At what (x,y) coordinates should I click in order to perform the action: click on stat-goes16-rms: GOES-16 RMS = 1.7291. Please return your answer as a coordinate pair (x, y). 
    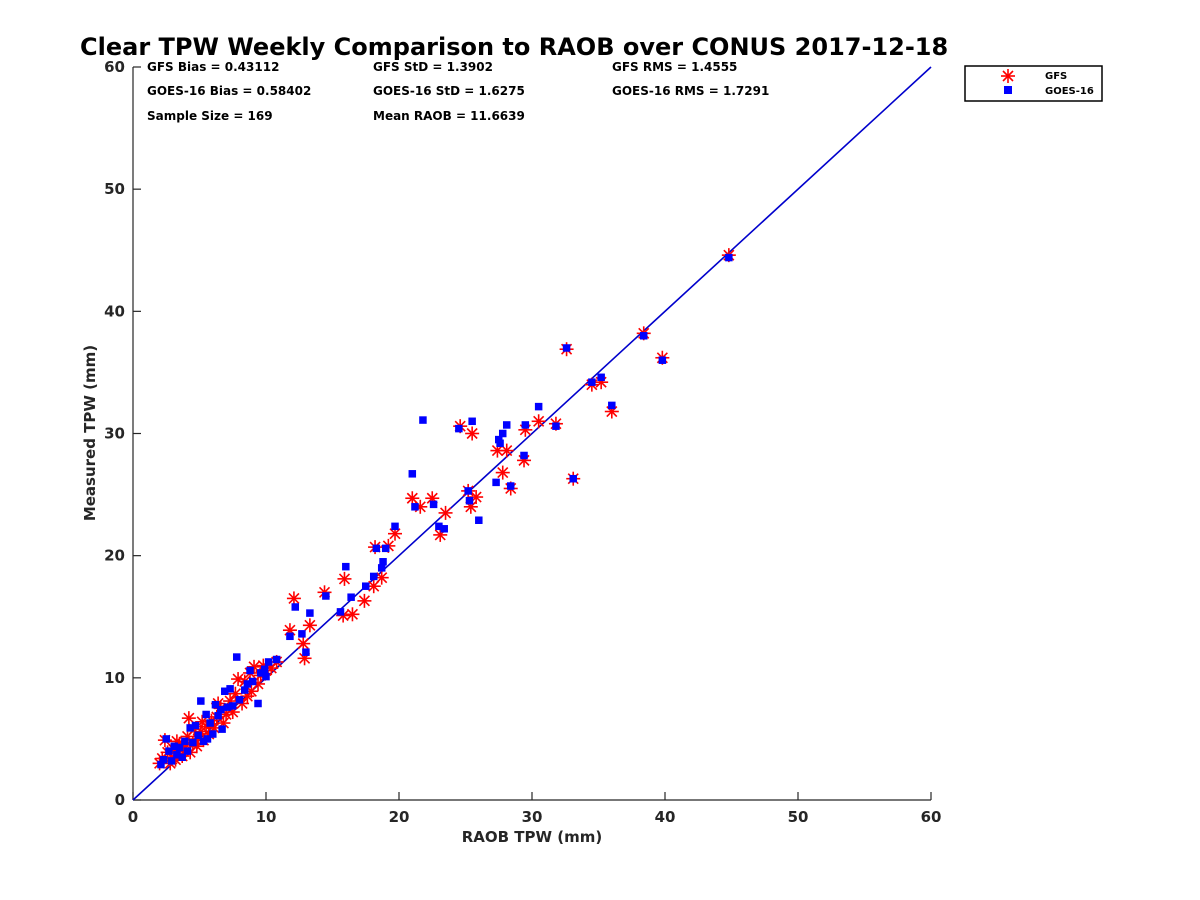
    Looking at the image, I should click on (690, 91).